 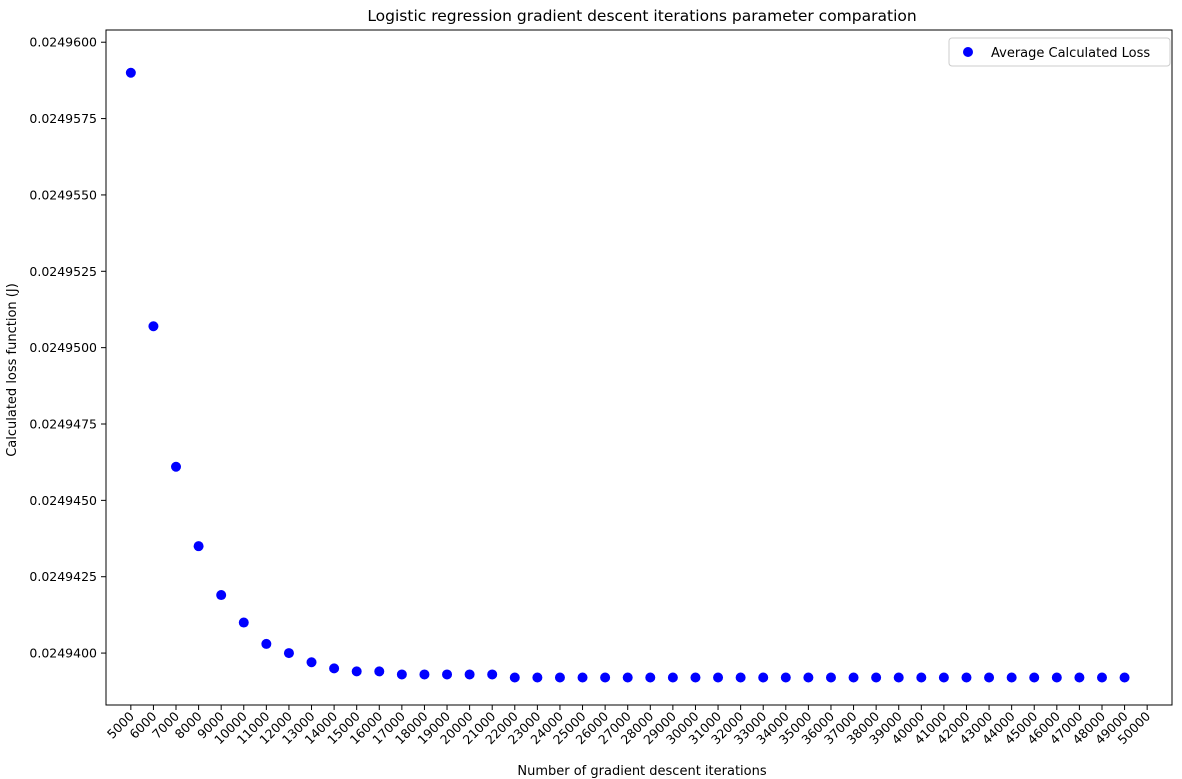 What do you see at coordinates (63, 42) in the screenshot?
I see `y-tick-label: 0.0249600` at bounding box center [63, 42].